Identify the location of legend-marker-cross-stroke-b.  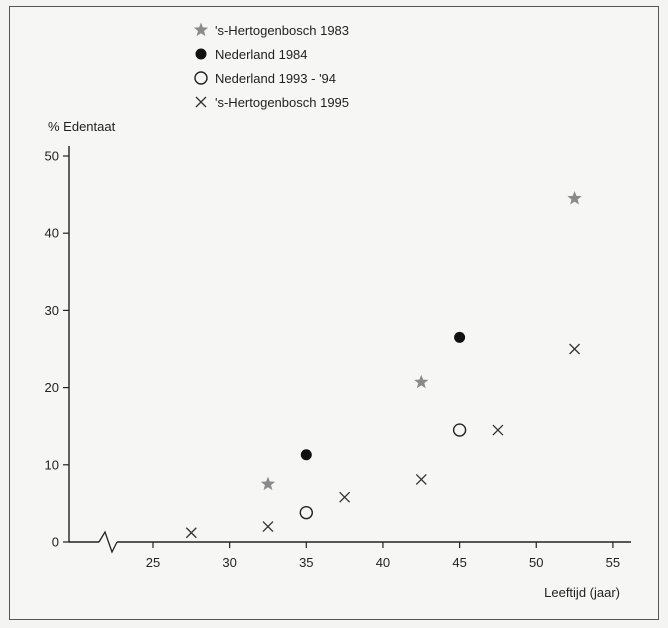
(201, 102).